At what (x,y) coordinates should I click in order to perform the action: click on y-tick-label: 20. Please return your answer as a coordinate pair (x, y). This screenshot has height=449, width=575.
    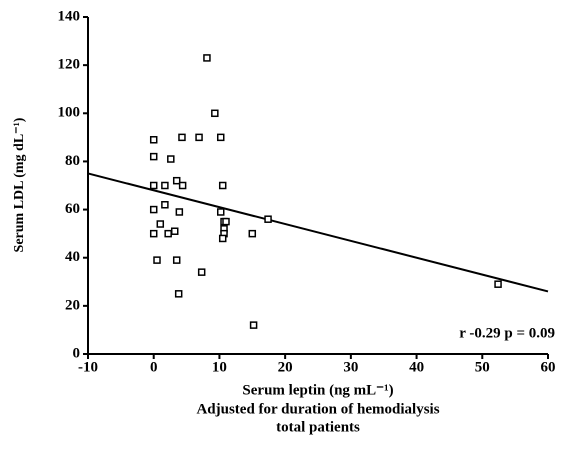
    Looking at the image, I should click on (72, 305).